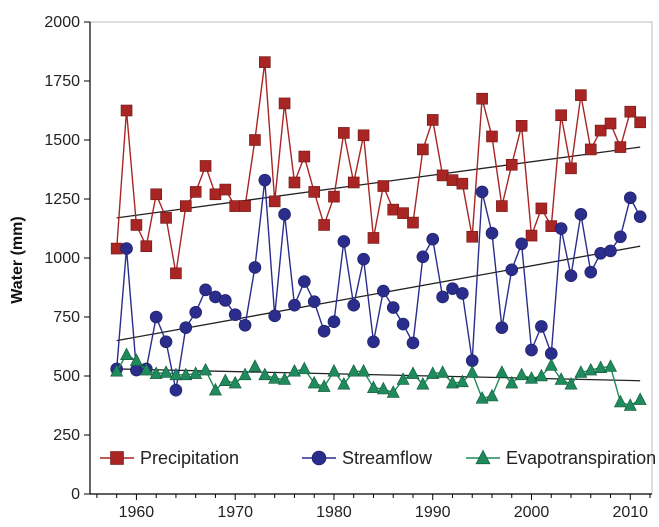  Describe the element at coordinates (62, 199) in the screenshot. I see `y-tick-label: 1250` at that location.